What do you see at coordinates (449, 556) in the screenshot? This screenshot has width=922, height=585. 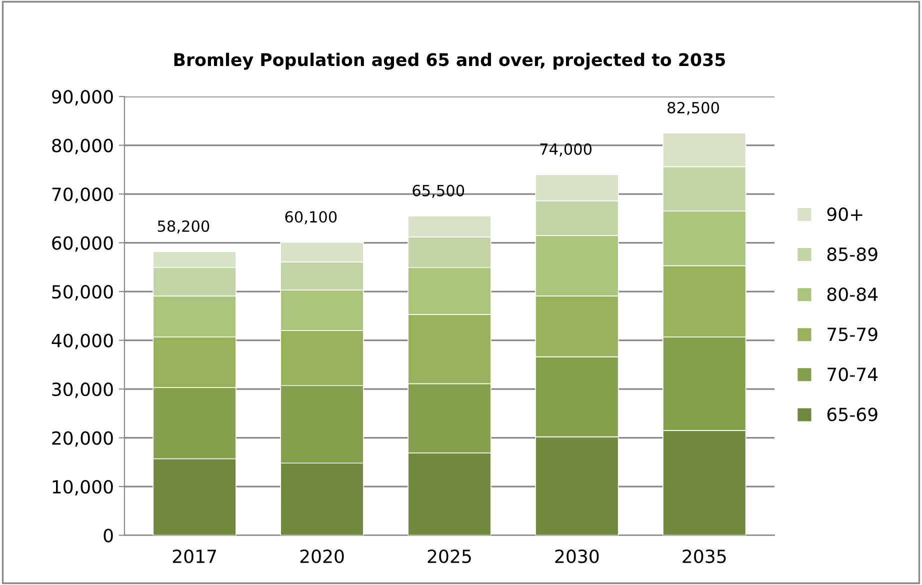 I see `x-tick-label: 2025` at bounding box center [449, 556].